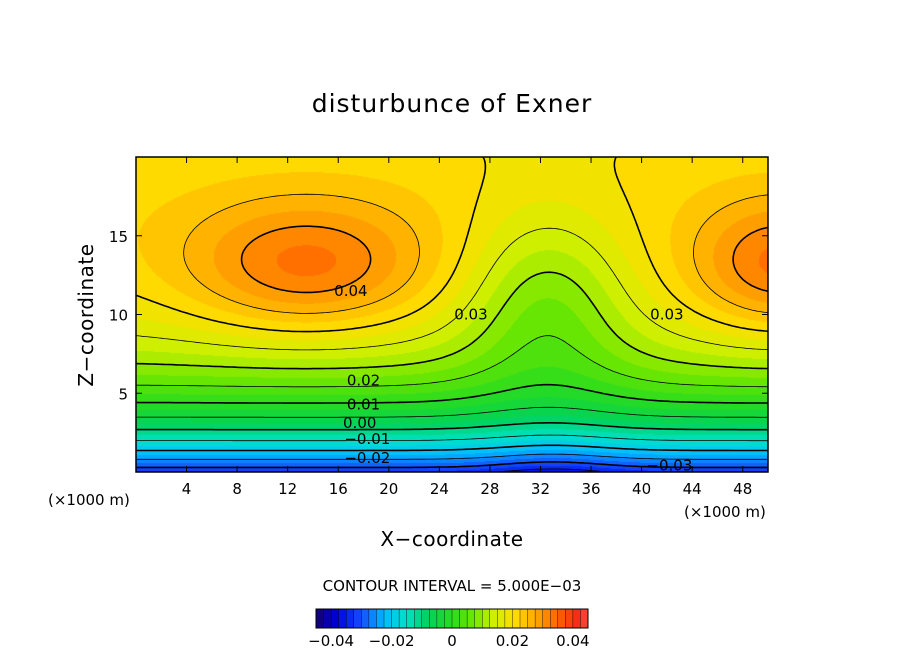 Image resolution: width=904 pixels, height=654 pixels. What do you see at coordinates (452, 641) in the screenshot?
I see `colorbar-tick-label: 0` at bounding box center [452, 641].